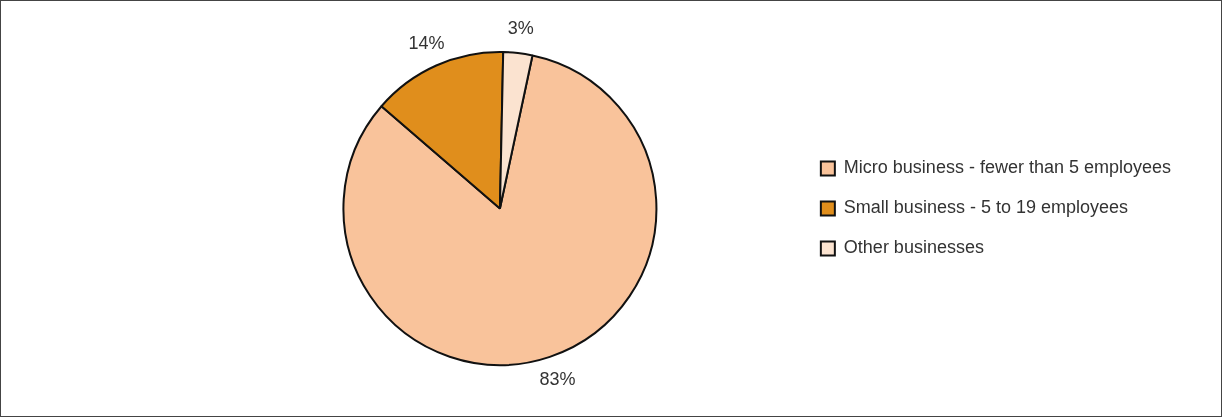 Image resolution: width=1222 pixels, height=417 pixels. I want to click on data-label: 14%, so click(426, 42).